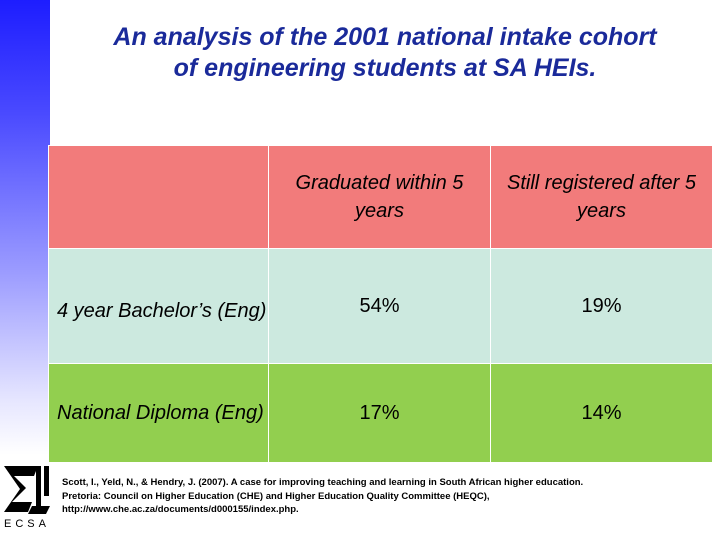  What do you see at coordinates (158, 306) in the screenshot?
I see `row-label-bachelors: 4 year Bachelor’s (Eng)` at bounding box center [158, 306].